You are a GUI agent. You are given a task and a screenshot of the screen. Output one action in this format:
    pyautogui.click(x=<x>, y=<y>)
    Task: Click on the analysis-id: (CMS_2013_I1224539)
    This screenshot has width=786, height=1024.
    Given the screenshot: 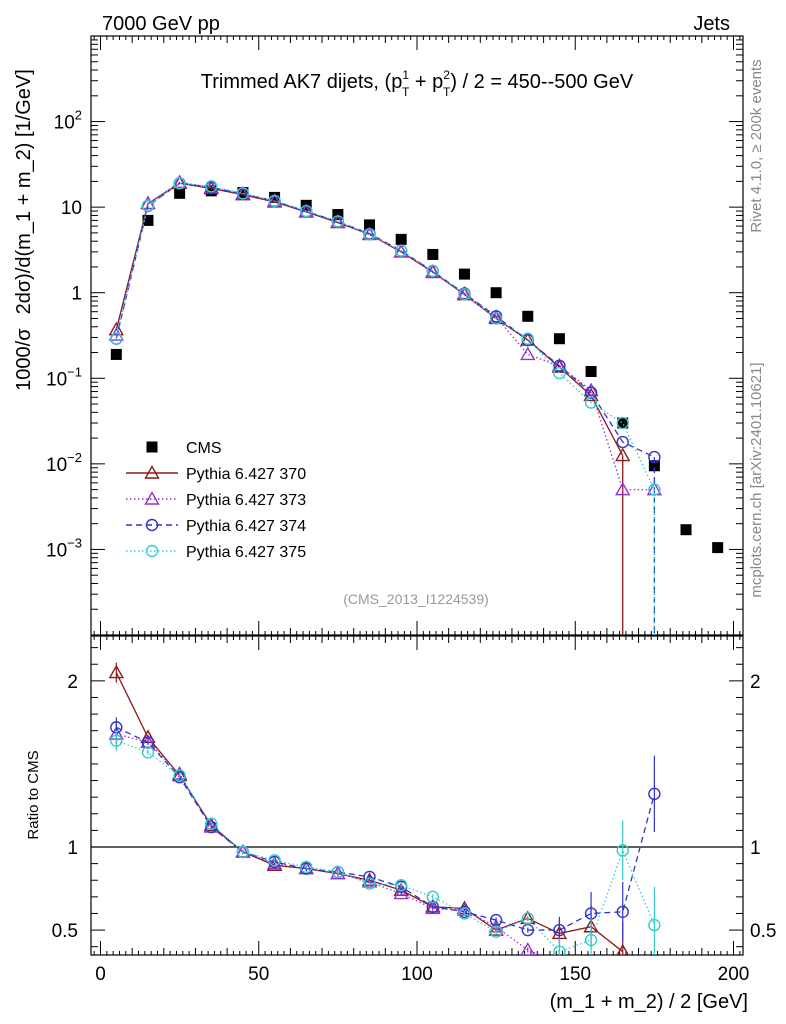 What is the action you would take?
    pyautogui.click(x=416, y=599)
    